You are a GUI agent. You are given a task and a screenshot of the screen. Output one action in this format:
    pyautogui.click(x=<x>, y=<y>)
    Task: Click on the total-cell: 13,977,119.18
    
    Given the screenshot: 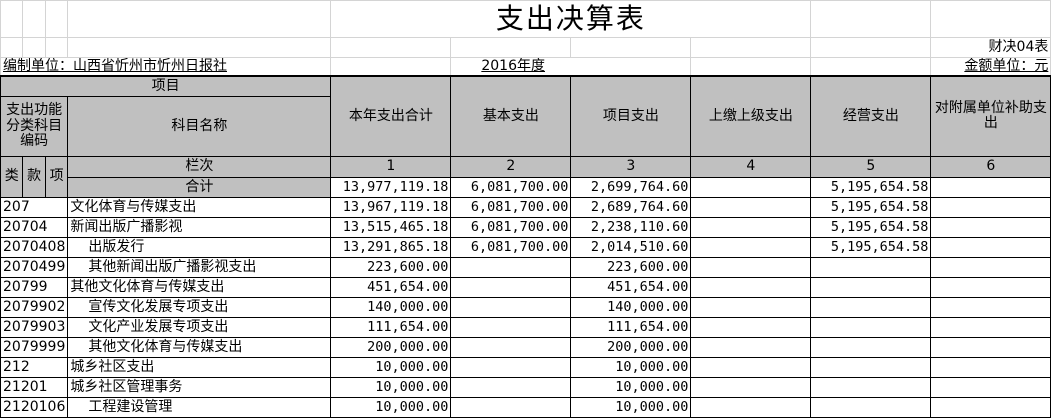 What is the action you would take?
    pyautogui.click(x=391, y=187)
    